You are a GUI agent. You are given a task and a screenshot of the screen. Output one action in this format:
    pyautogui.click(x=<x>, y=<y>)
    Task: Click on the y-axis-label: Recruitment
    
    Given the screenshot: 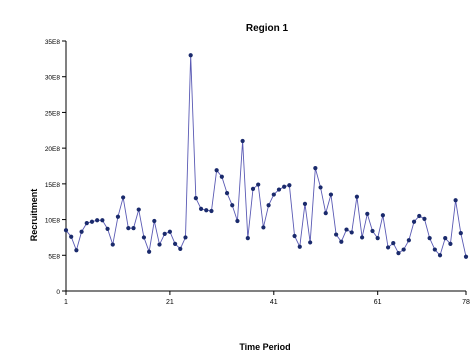 What is the action you would take?
    pyautogui.click(x=34, y=215)
    